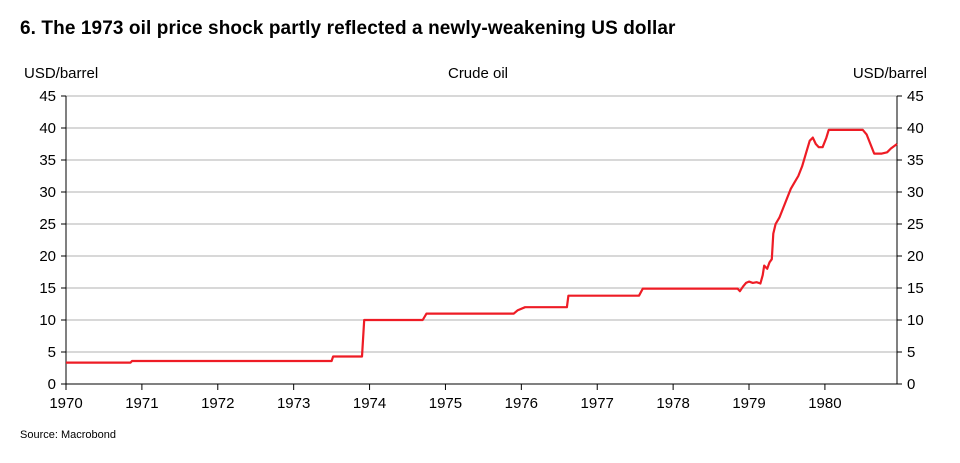 The height and width of the screenshot is (463, 960). I want to click on x-tick-label: 1972, so click(217, 403).